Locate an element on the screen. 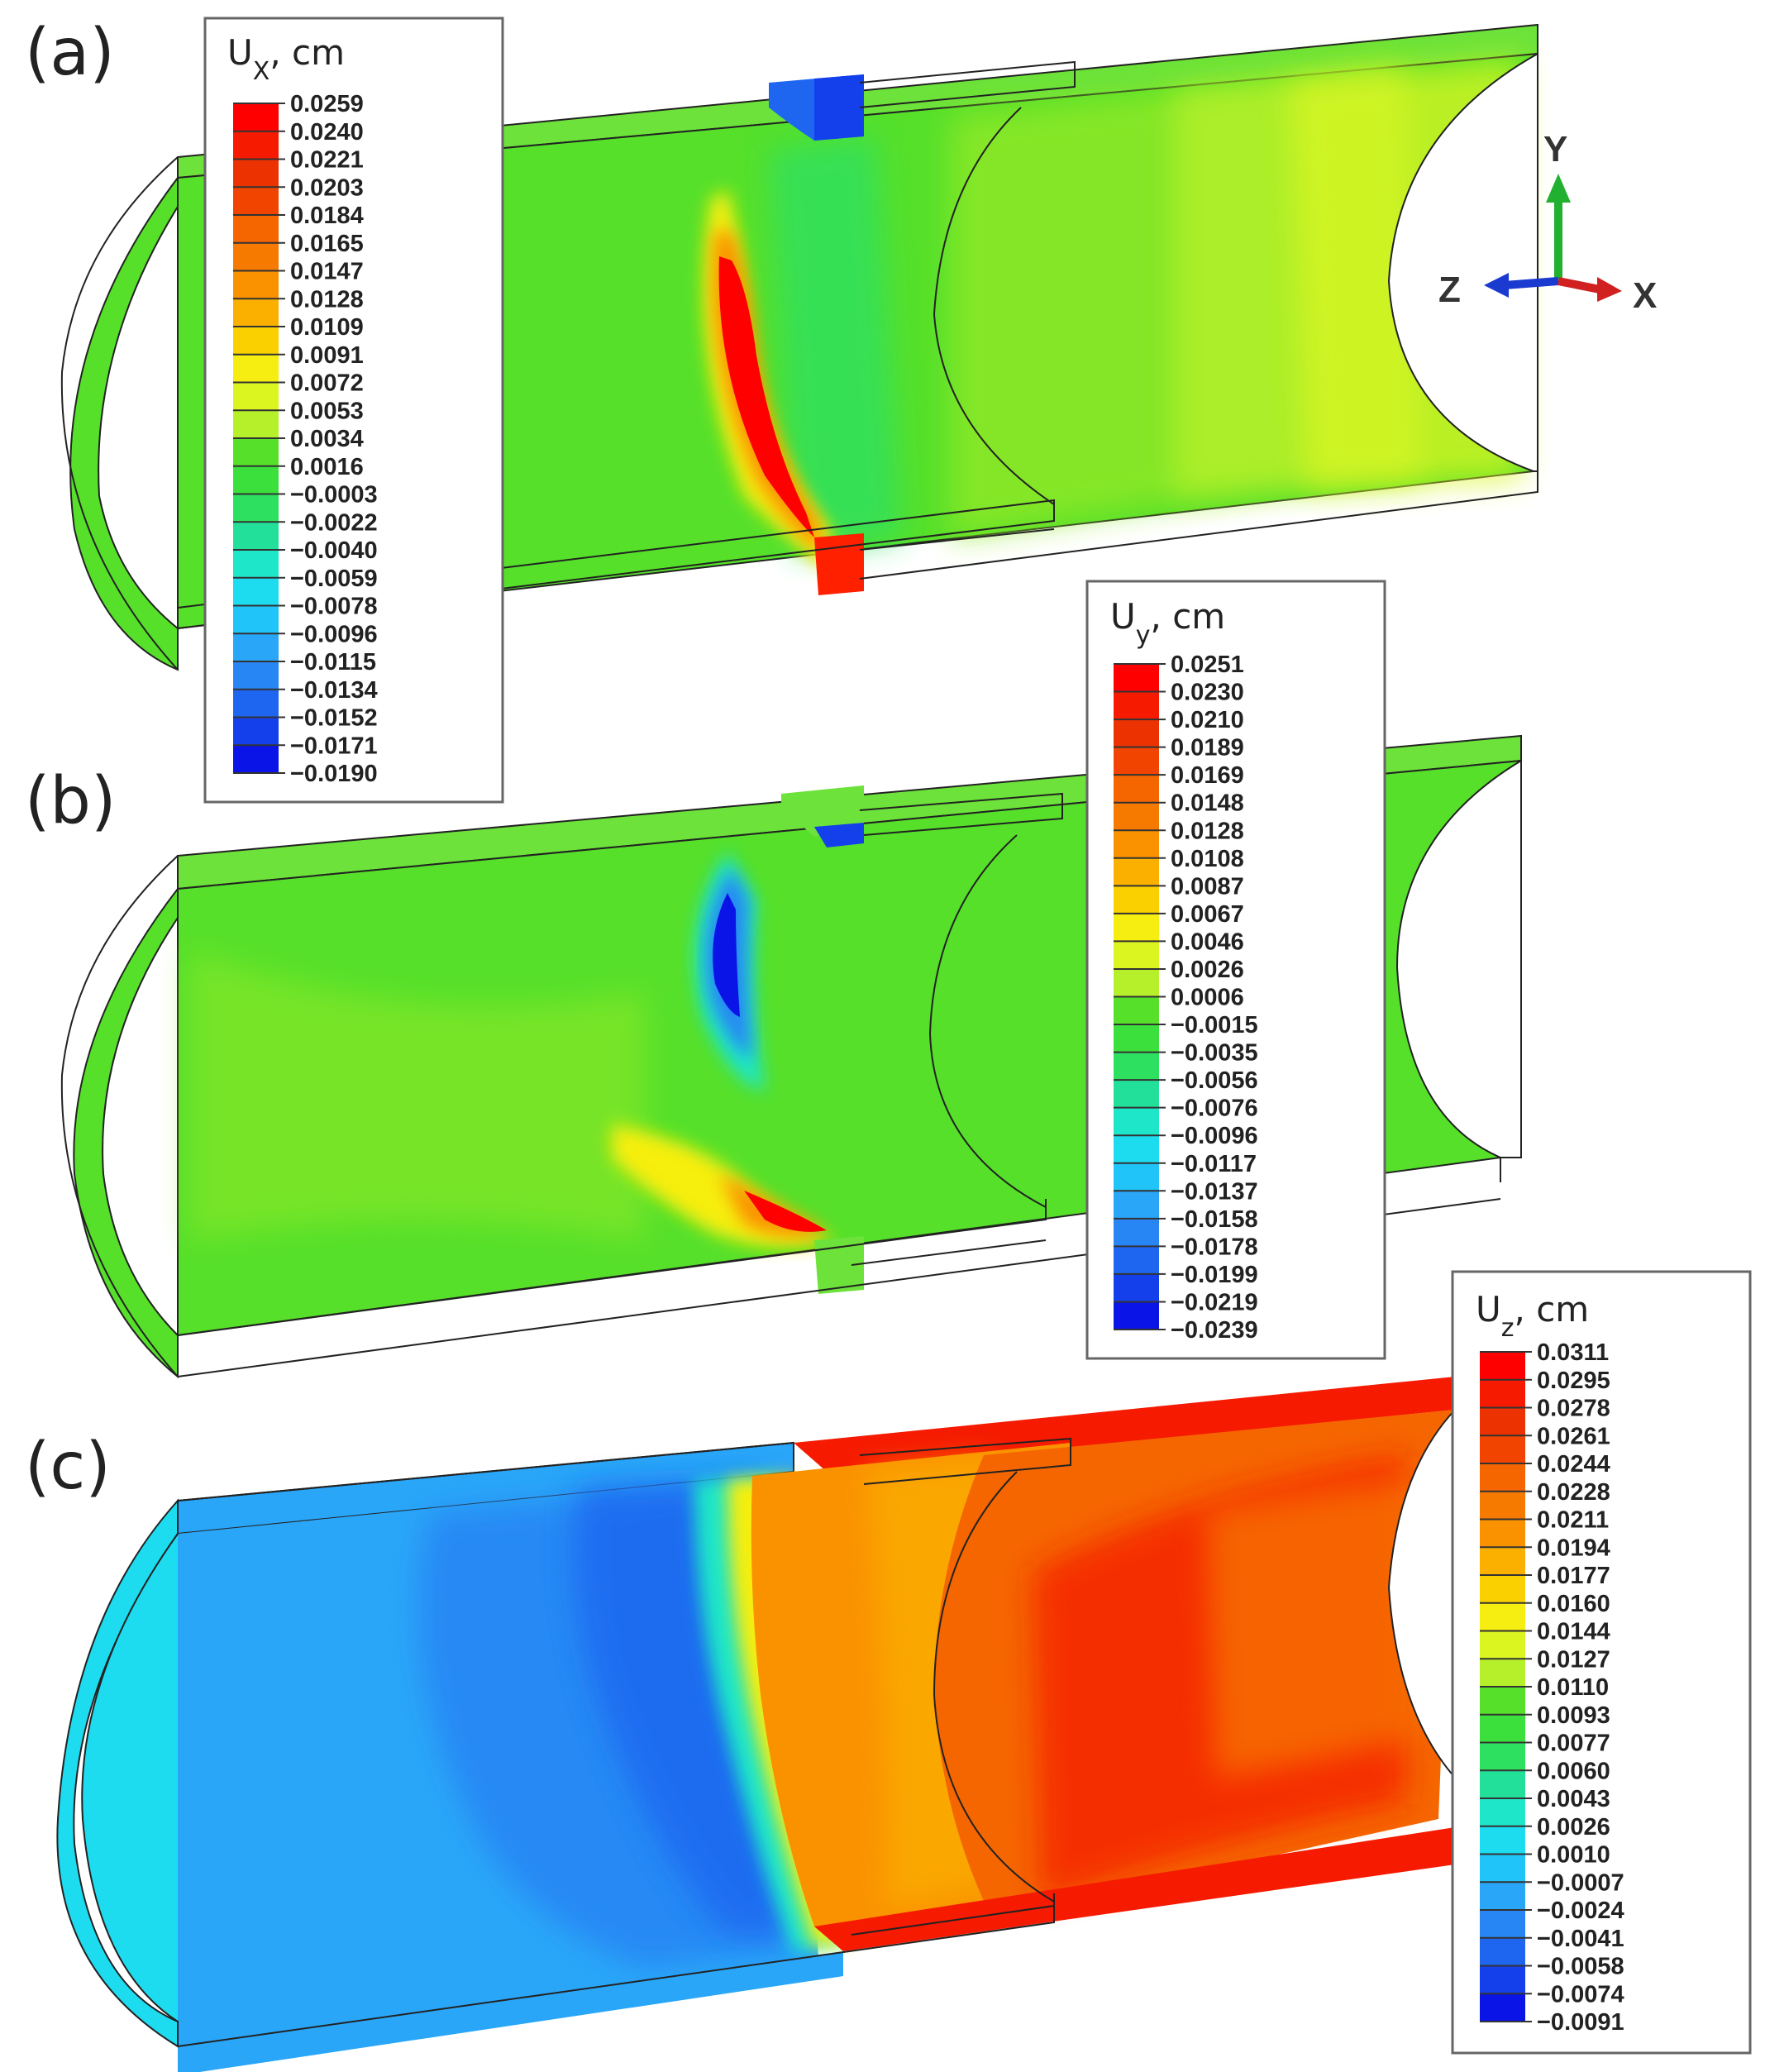 The width and height of the screenshot is (1765, 2072). legend-value-label: 0.0067 is located at coordinates (1207, 914).